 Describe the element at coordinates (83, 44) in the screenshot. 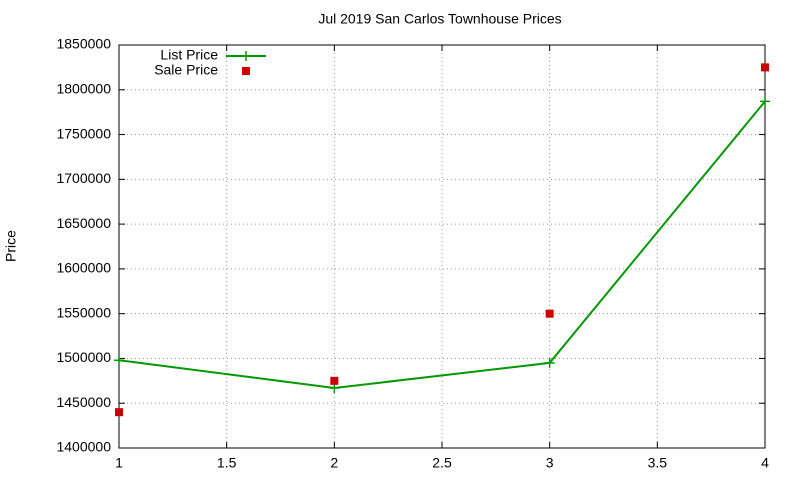

I see `y-tick-label: 1850000` at that location.